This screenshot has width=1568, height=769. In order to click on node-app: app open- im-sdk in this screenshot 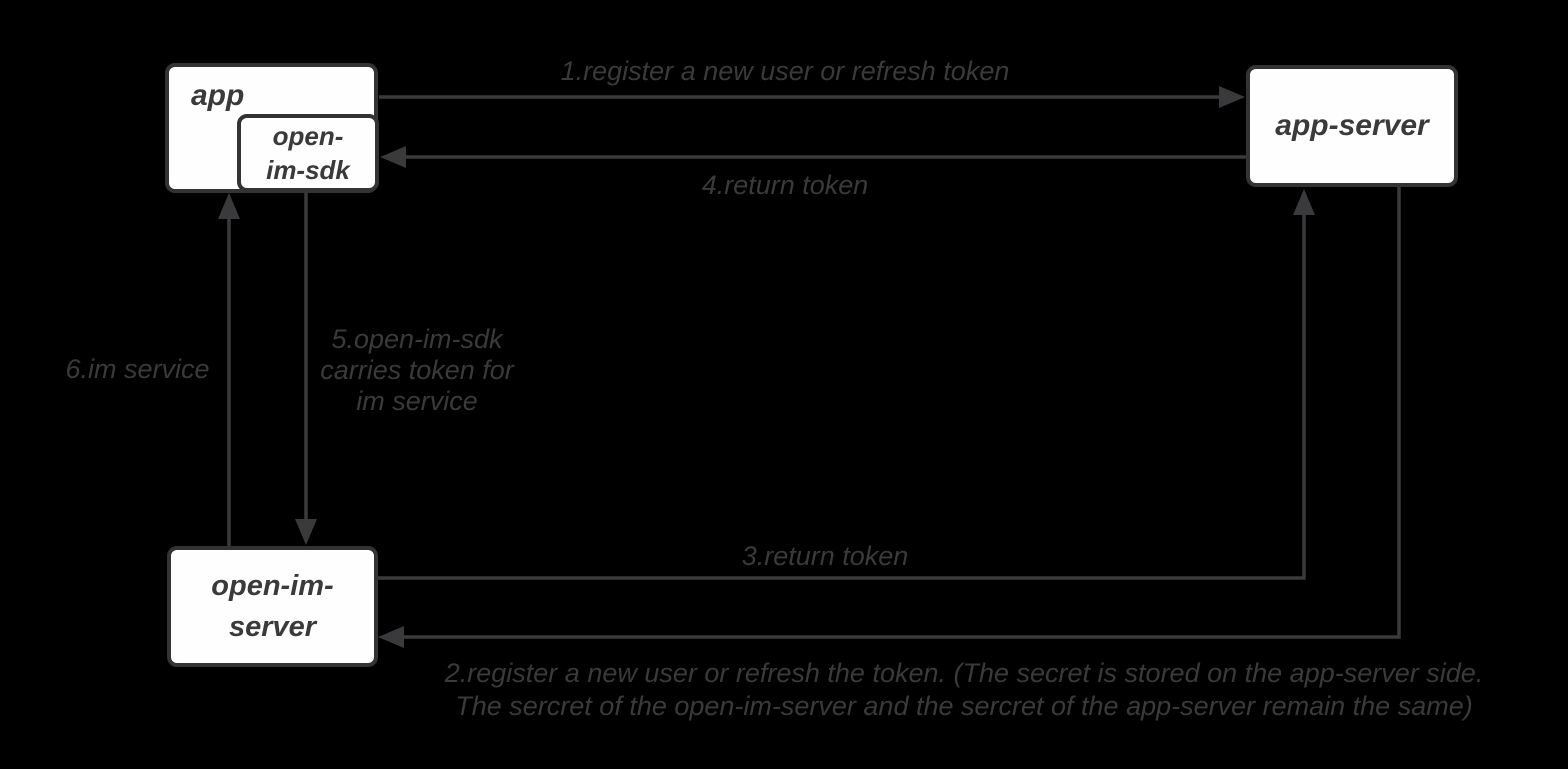, I will do `click(272, 128)`.